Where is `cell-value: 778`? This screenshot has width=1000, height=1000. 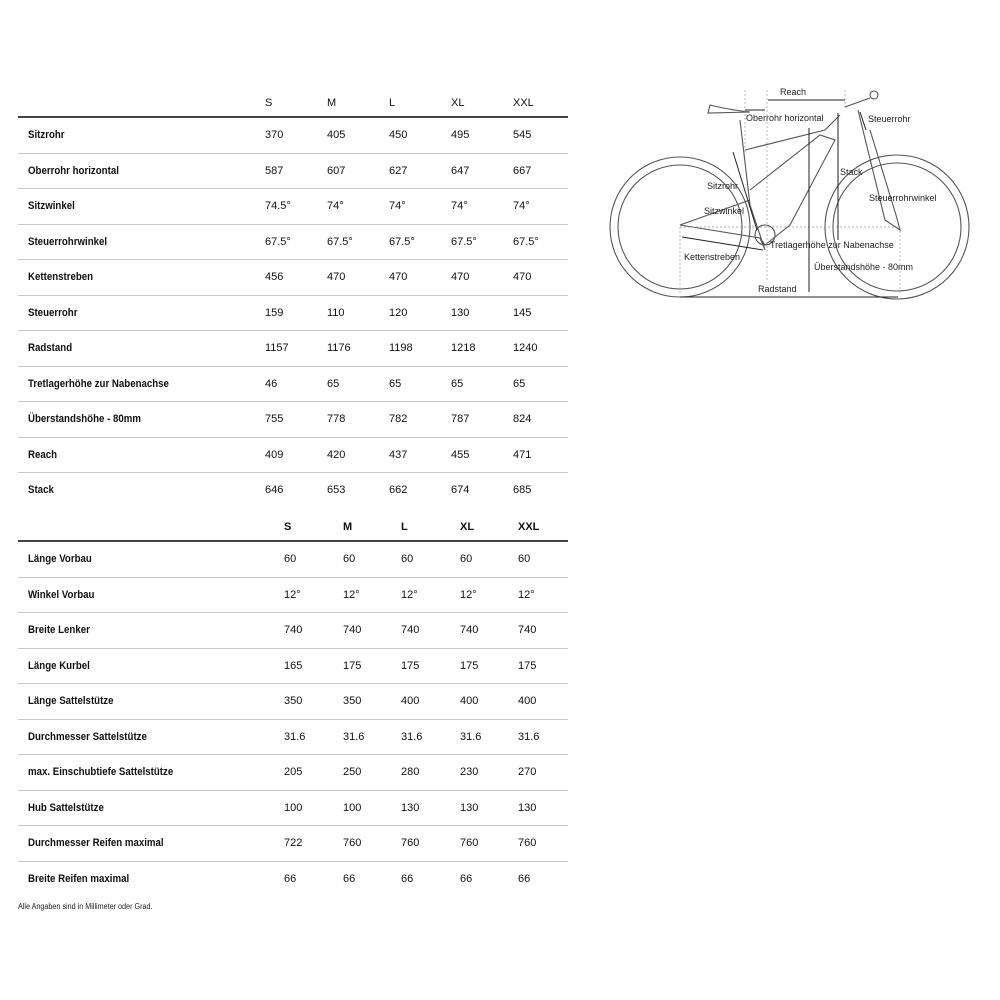
cell-value: 778 is located at coordinates (336, 419).